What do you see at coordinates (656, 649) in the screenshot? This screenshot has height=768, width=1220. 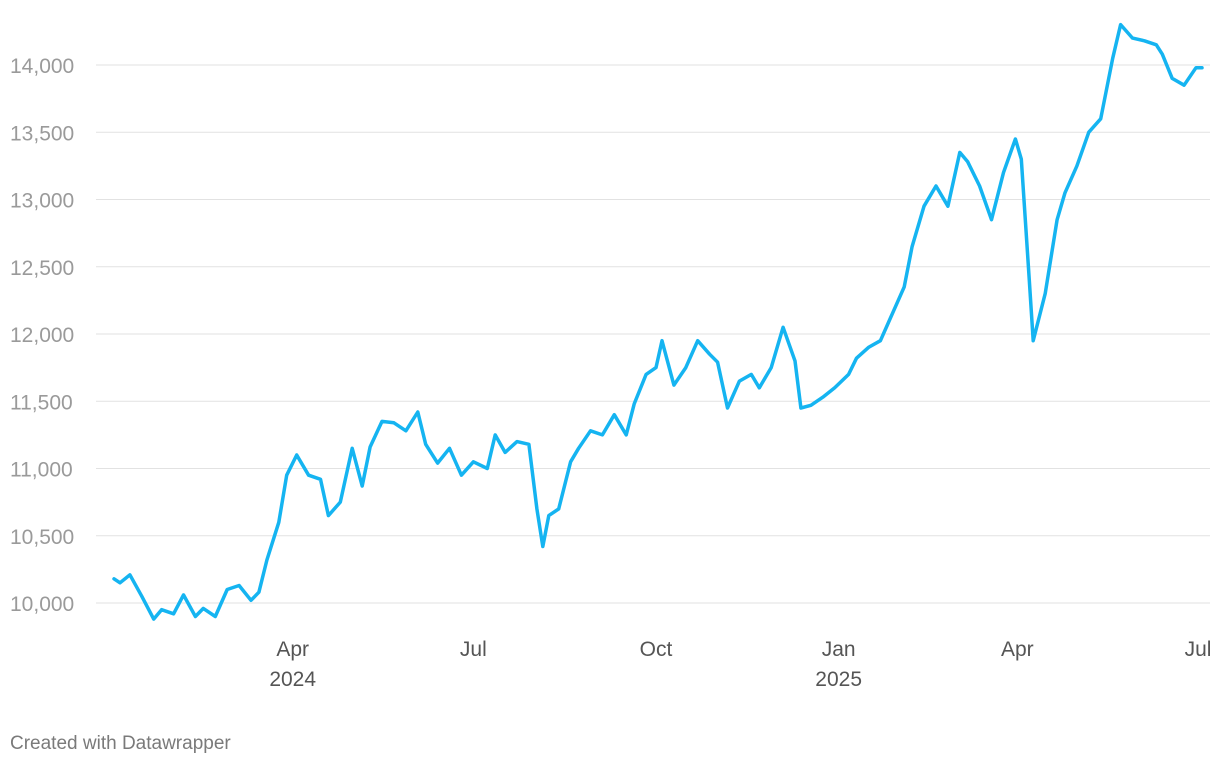 I see `x-tick-label: Oct` at bounding box center [656, 649].